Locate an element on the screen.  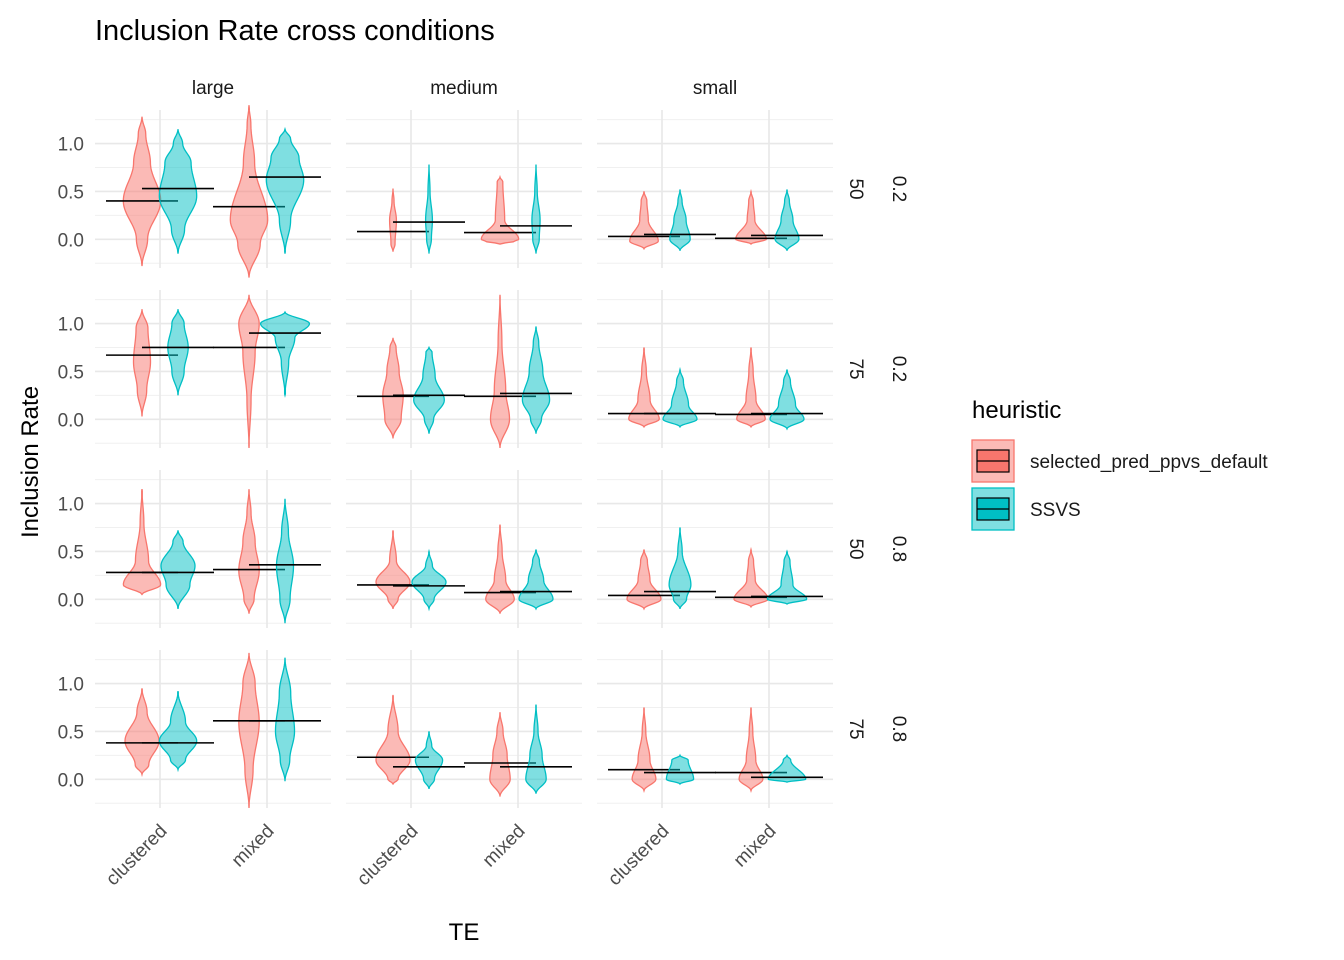
x-axis-label: TE is located at coordinates (464, 932).